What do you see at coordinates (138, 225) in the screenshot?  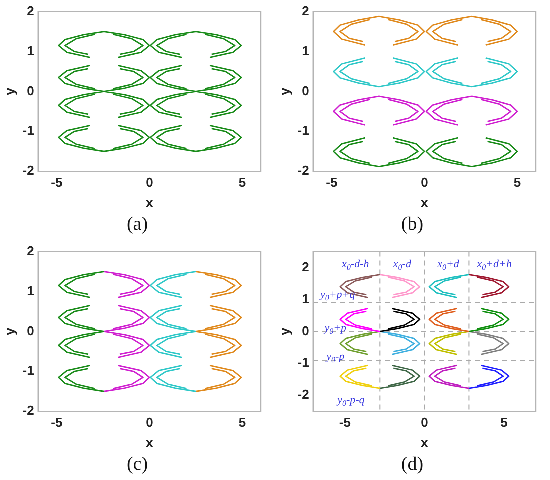 I see `text: (a)` at bounding box center [138, 225].